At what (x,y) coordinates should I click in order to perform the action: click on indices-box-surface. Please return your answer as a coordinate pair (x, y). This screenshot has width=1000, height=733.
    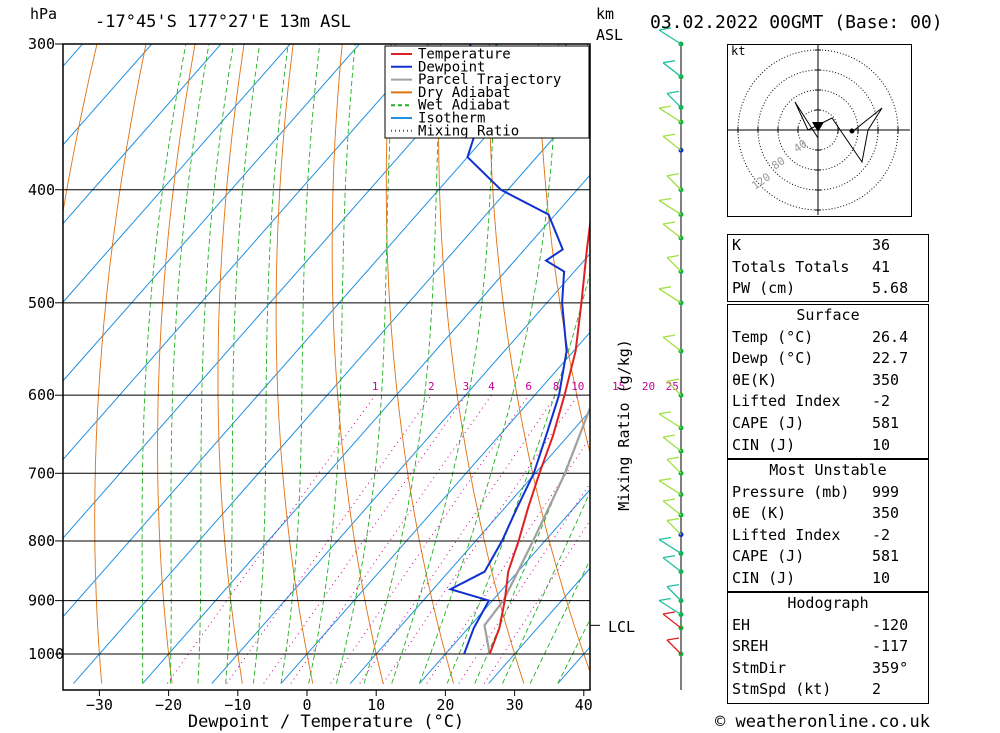
    Looking at the image, I should click on (828, 381).